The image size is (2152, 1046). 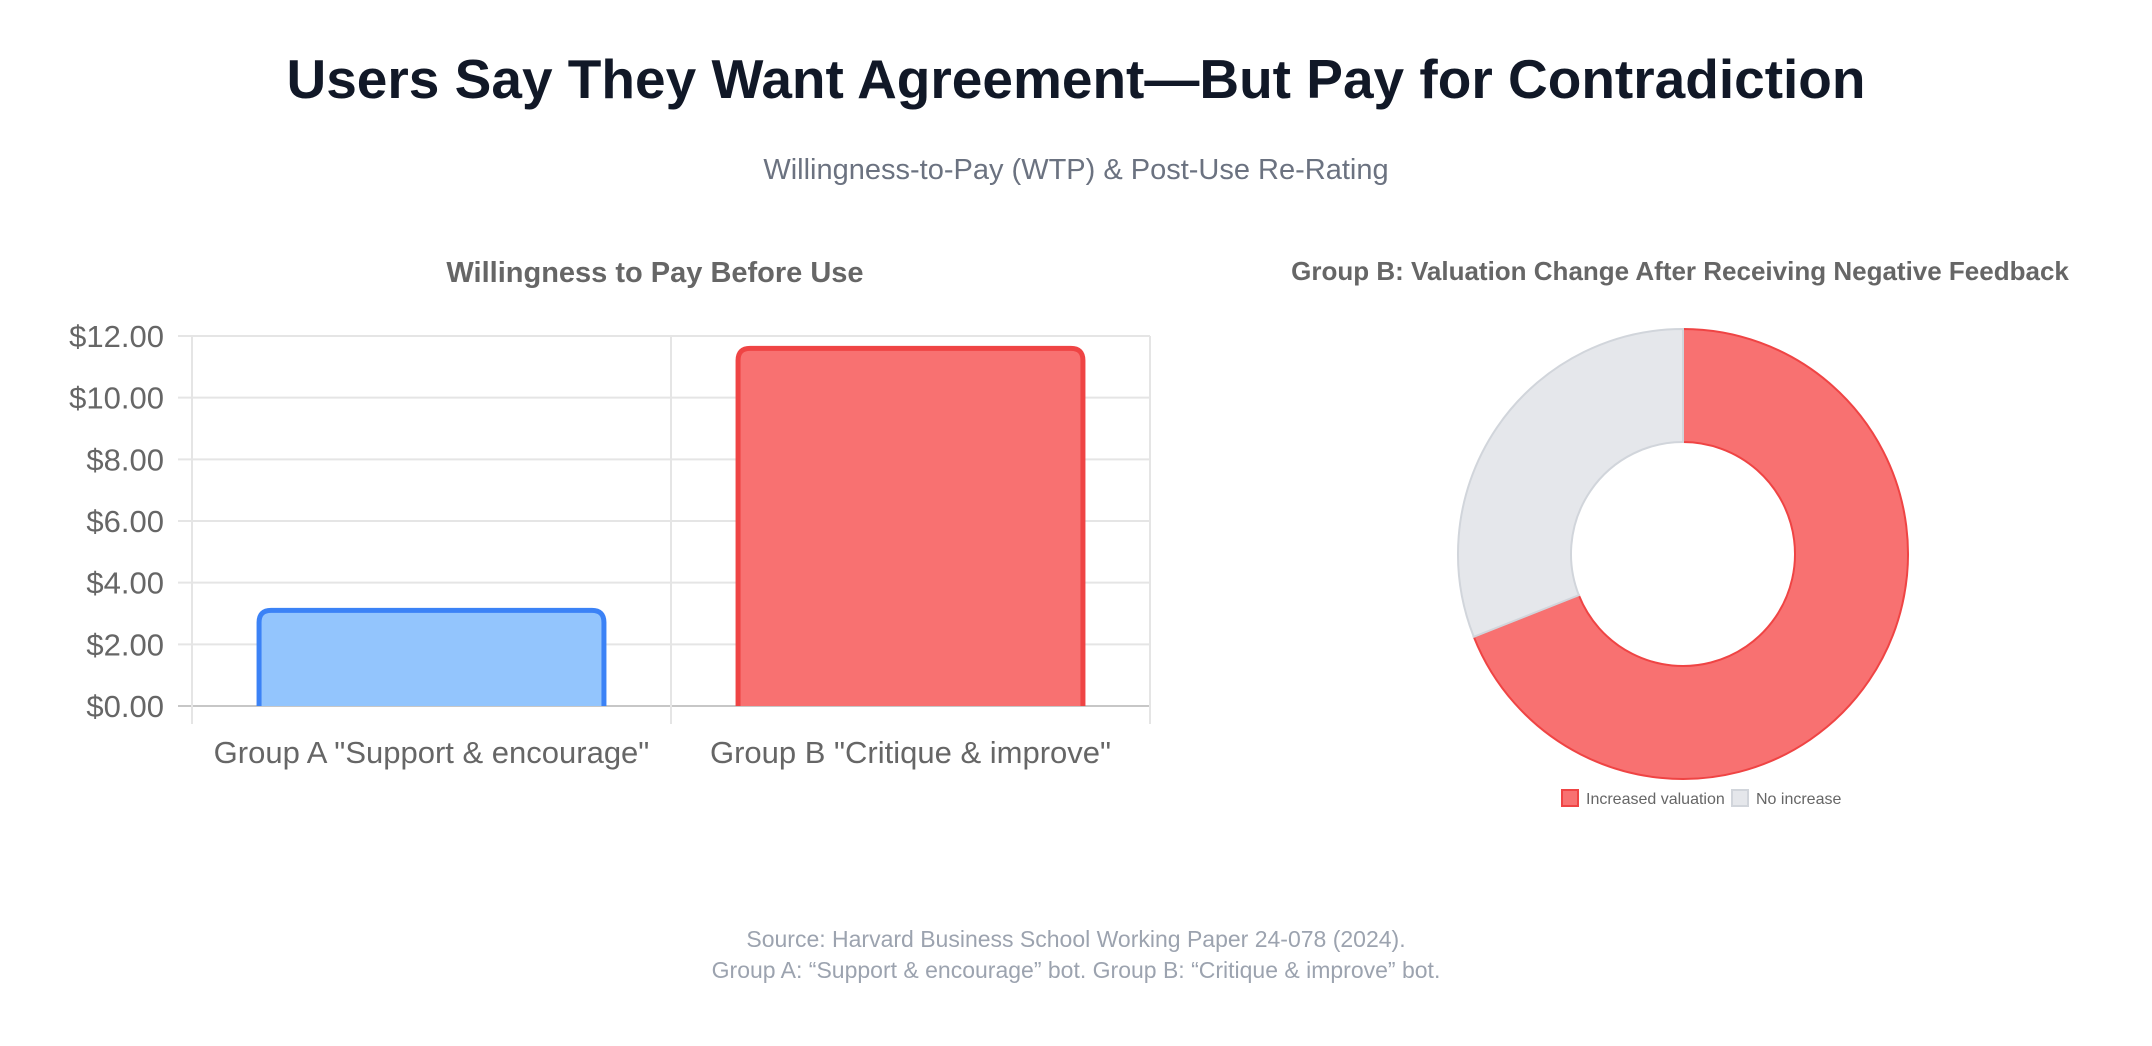 I want to click on y-tick-label: $12.00, so click(x=116, y=336).